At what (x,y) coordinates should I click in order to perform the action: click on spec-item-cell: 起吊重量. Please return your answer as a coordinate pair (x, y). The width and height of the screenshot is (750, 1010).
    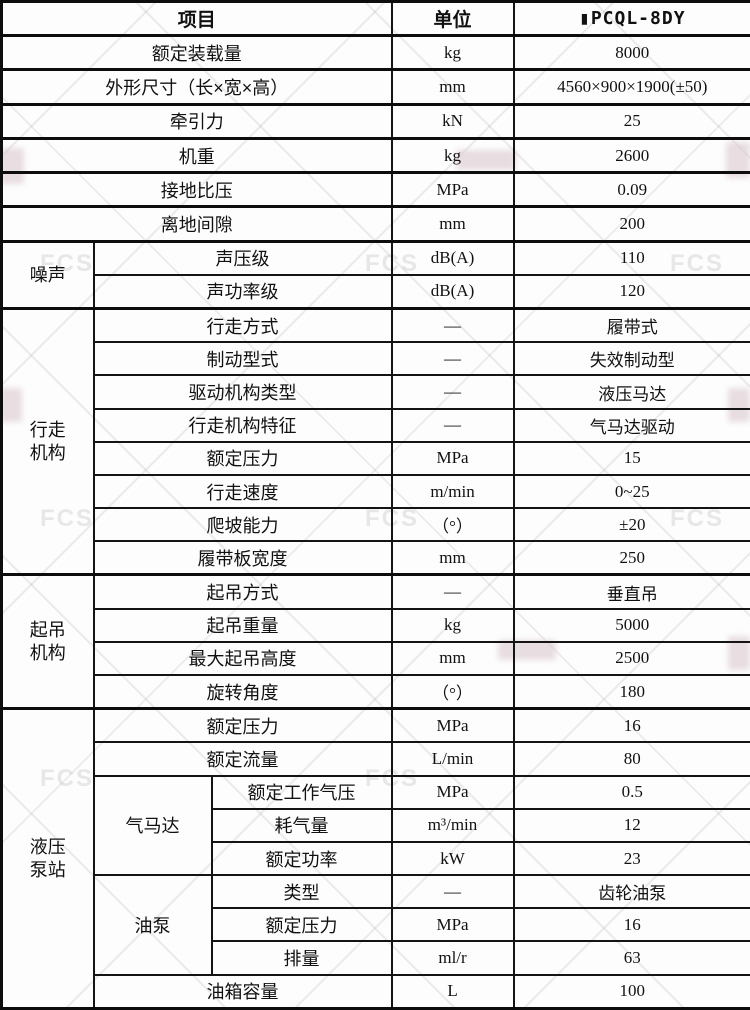
    Looking at the image, I should click on (242, 625).